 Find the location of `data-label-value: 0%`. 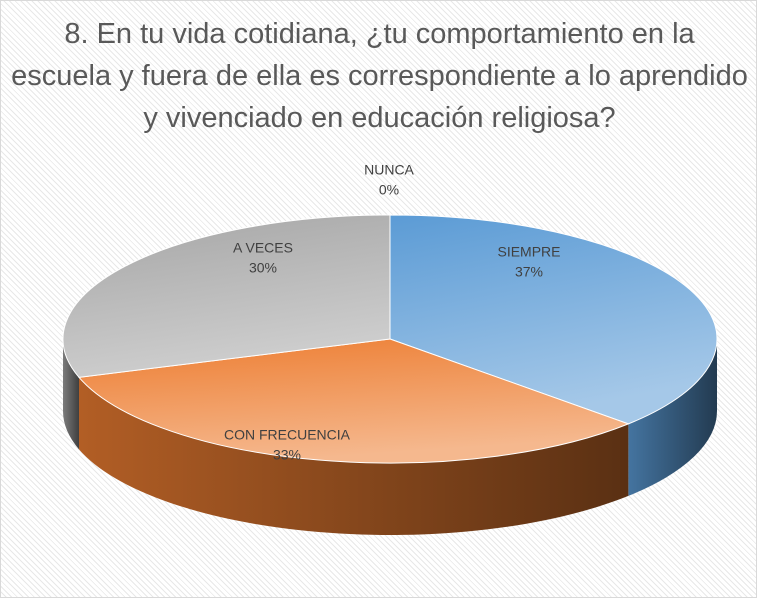

data-label-value: 0% is located at coordinates (389, 190).